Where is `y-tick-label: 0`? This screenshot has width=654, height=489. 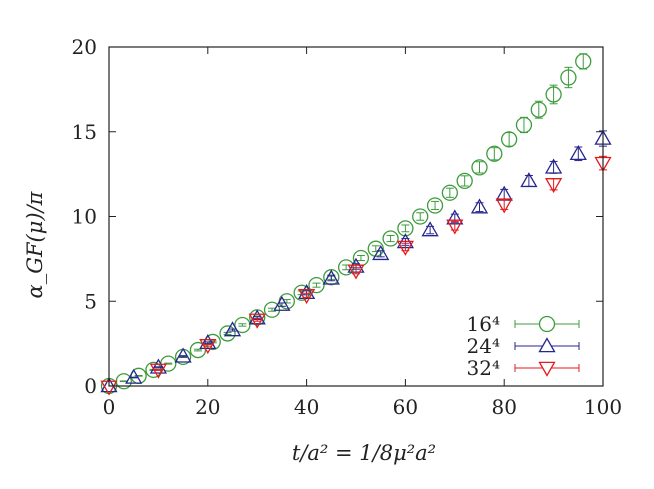
y-tick-label: 0 is located at coordinates (90, 386).